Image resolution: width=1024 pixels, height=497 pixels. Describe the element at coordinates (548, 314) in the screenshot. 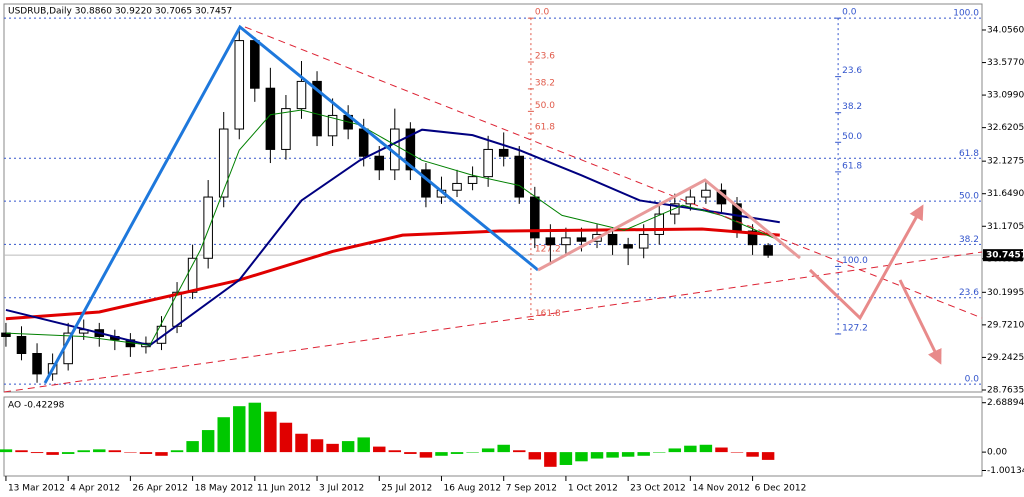

I see `fib-label: 161.8` at that location.